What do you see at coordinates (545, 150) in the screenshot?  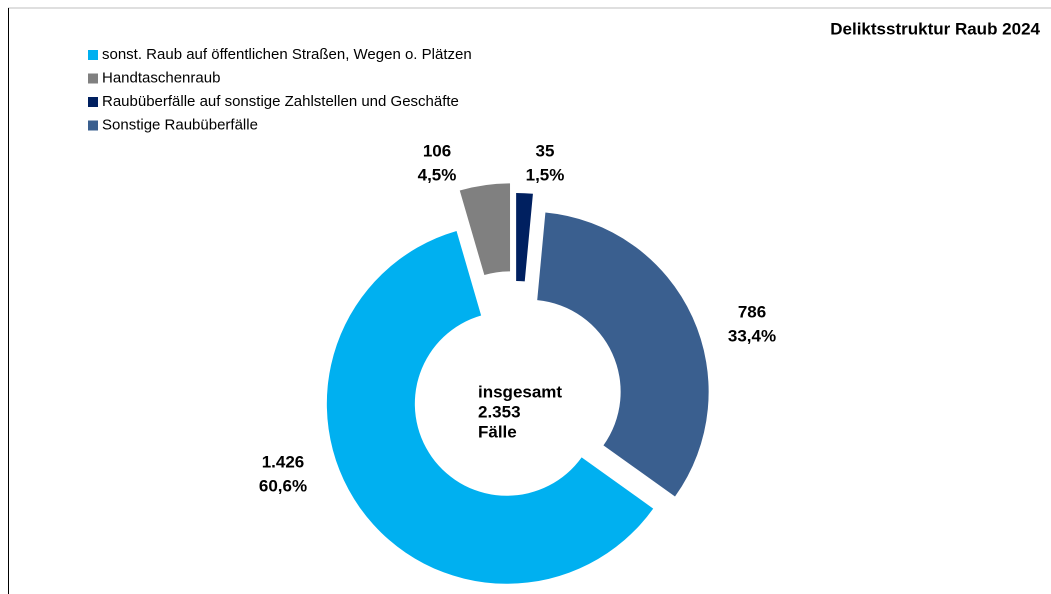 I see `data-label: 35` at bounding box center [545, 150].